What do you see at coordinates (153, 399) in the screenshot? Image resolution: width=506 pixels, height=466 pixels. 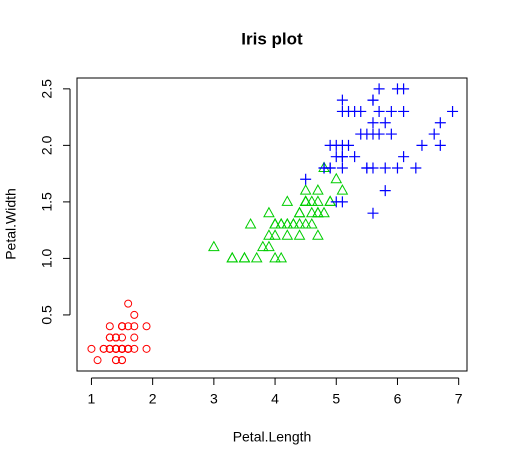 I see `x-tick-label: 2` at bounding box center [153, 399].